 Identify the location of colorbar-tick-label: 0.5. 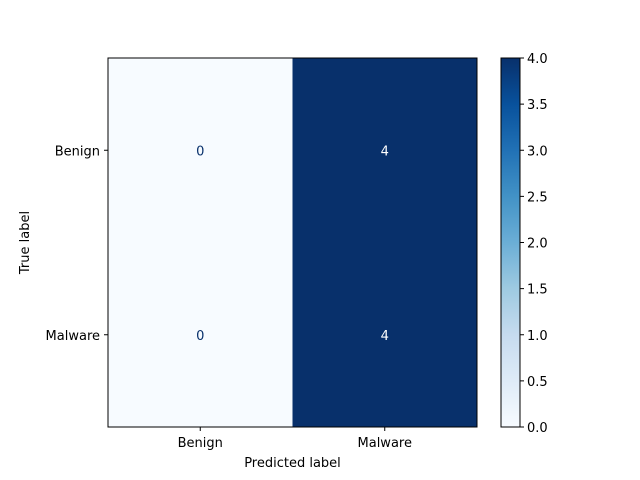
(537, 382).